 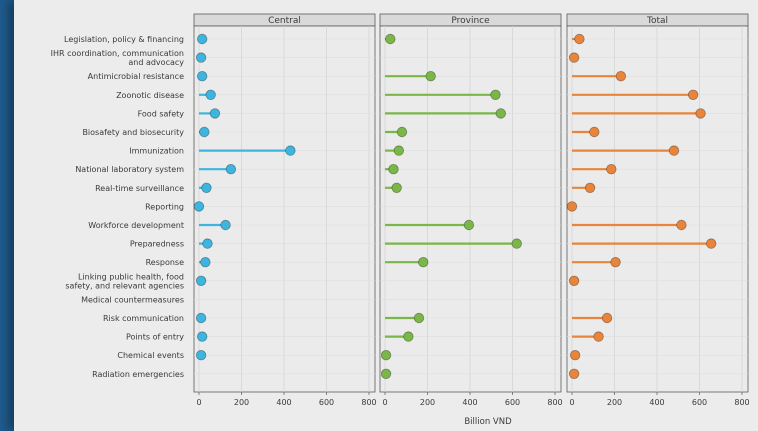 I want to click on category-label: Points of entry, so click(x=155, y=337).